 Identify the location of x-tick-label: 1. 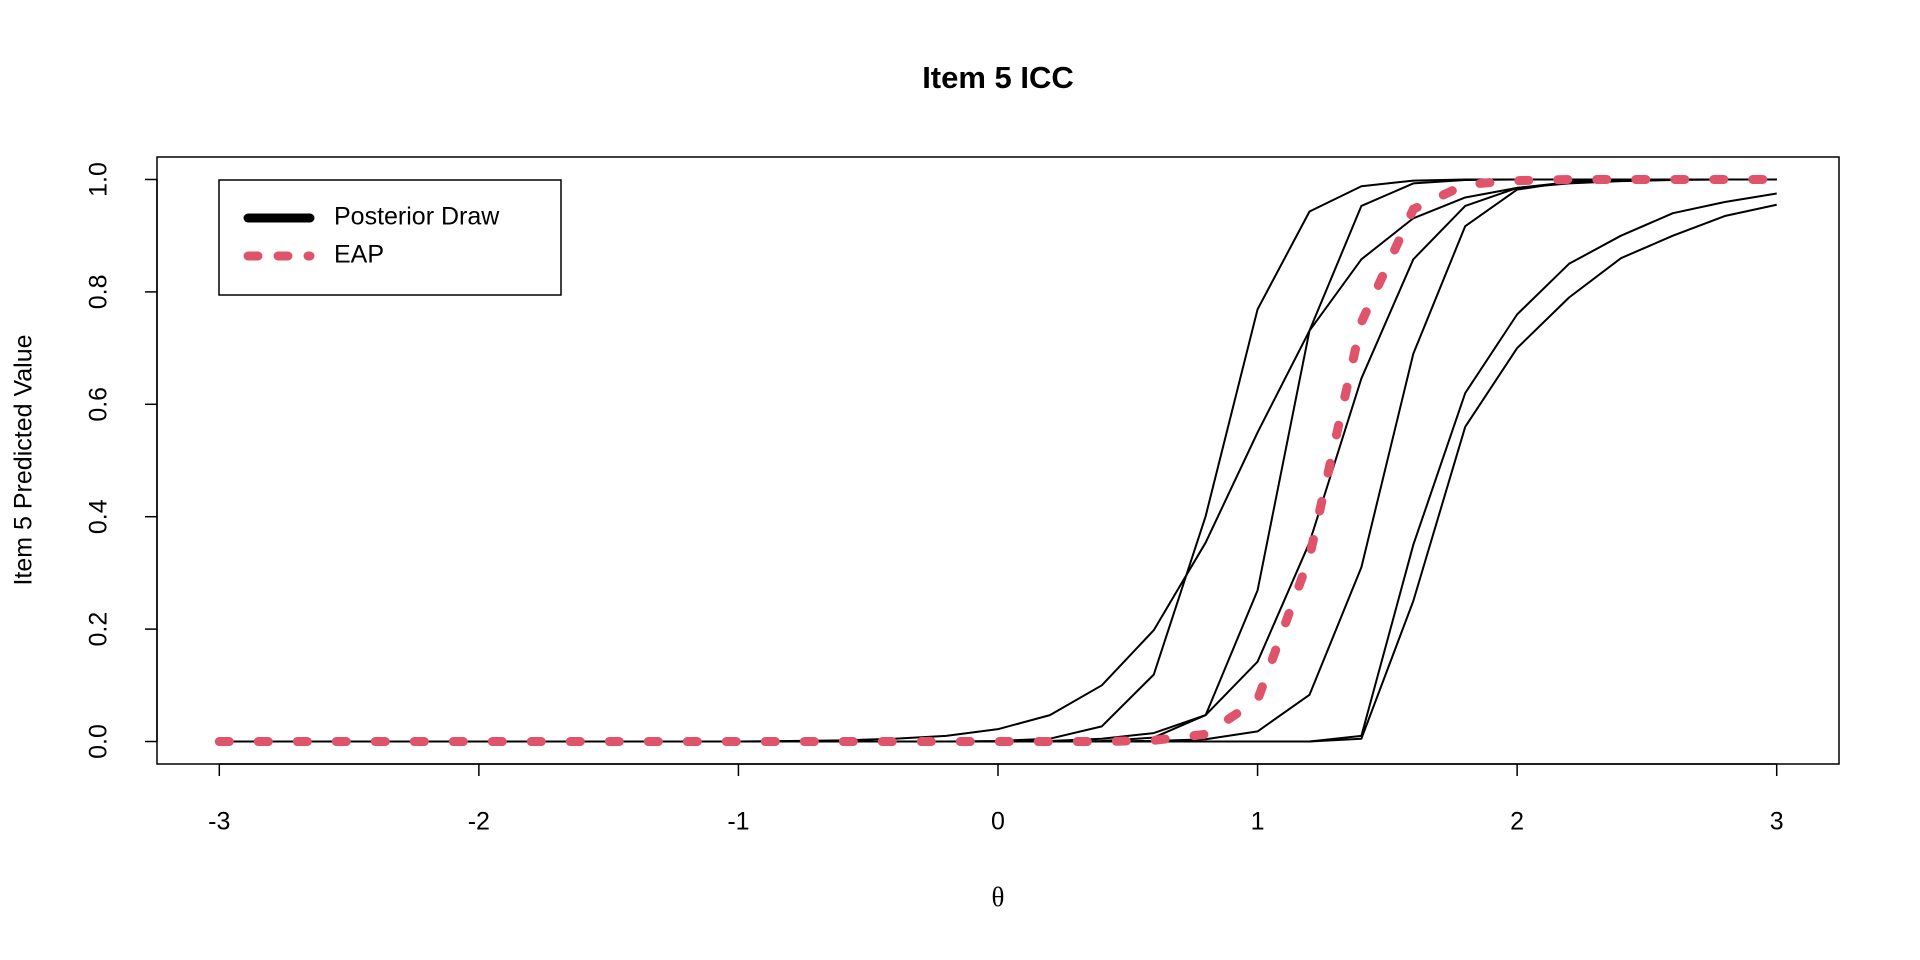
(1258, 822).